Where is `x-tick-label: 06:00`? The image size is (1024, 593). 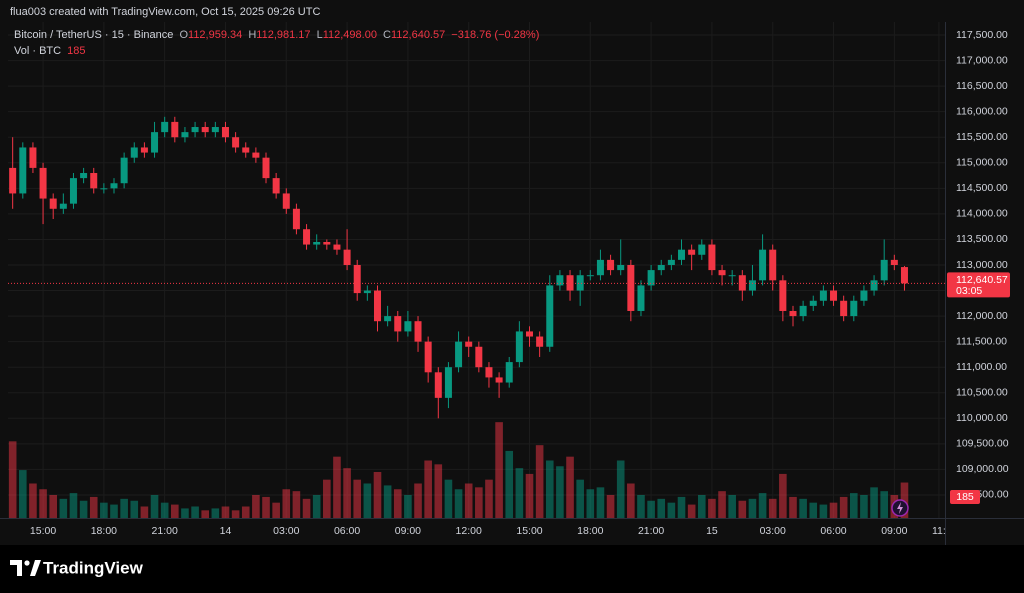
x-tick-label: 06:00 is located at coordinates (833, 531).